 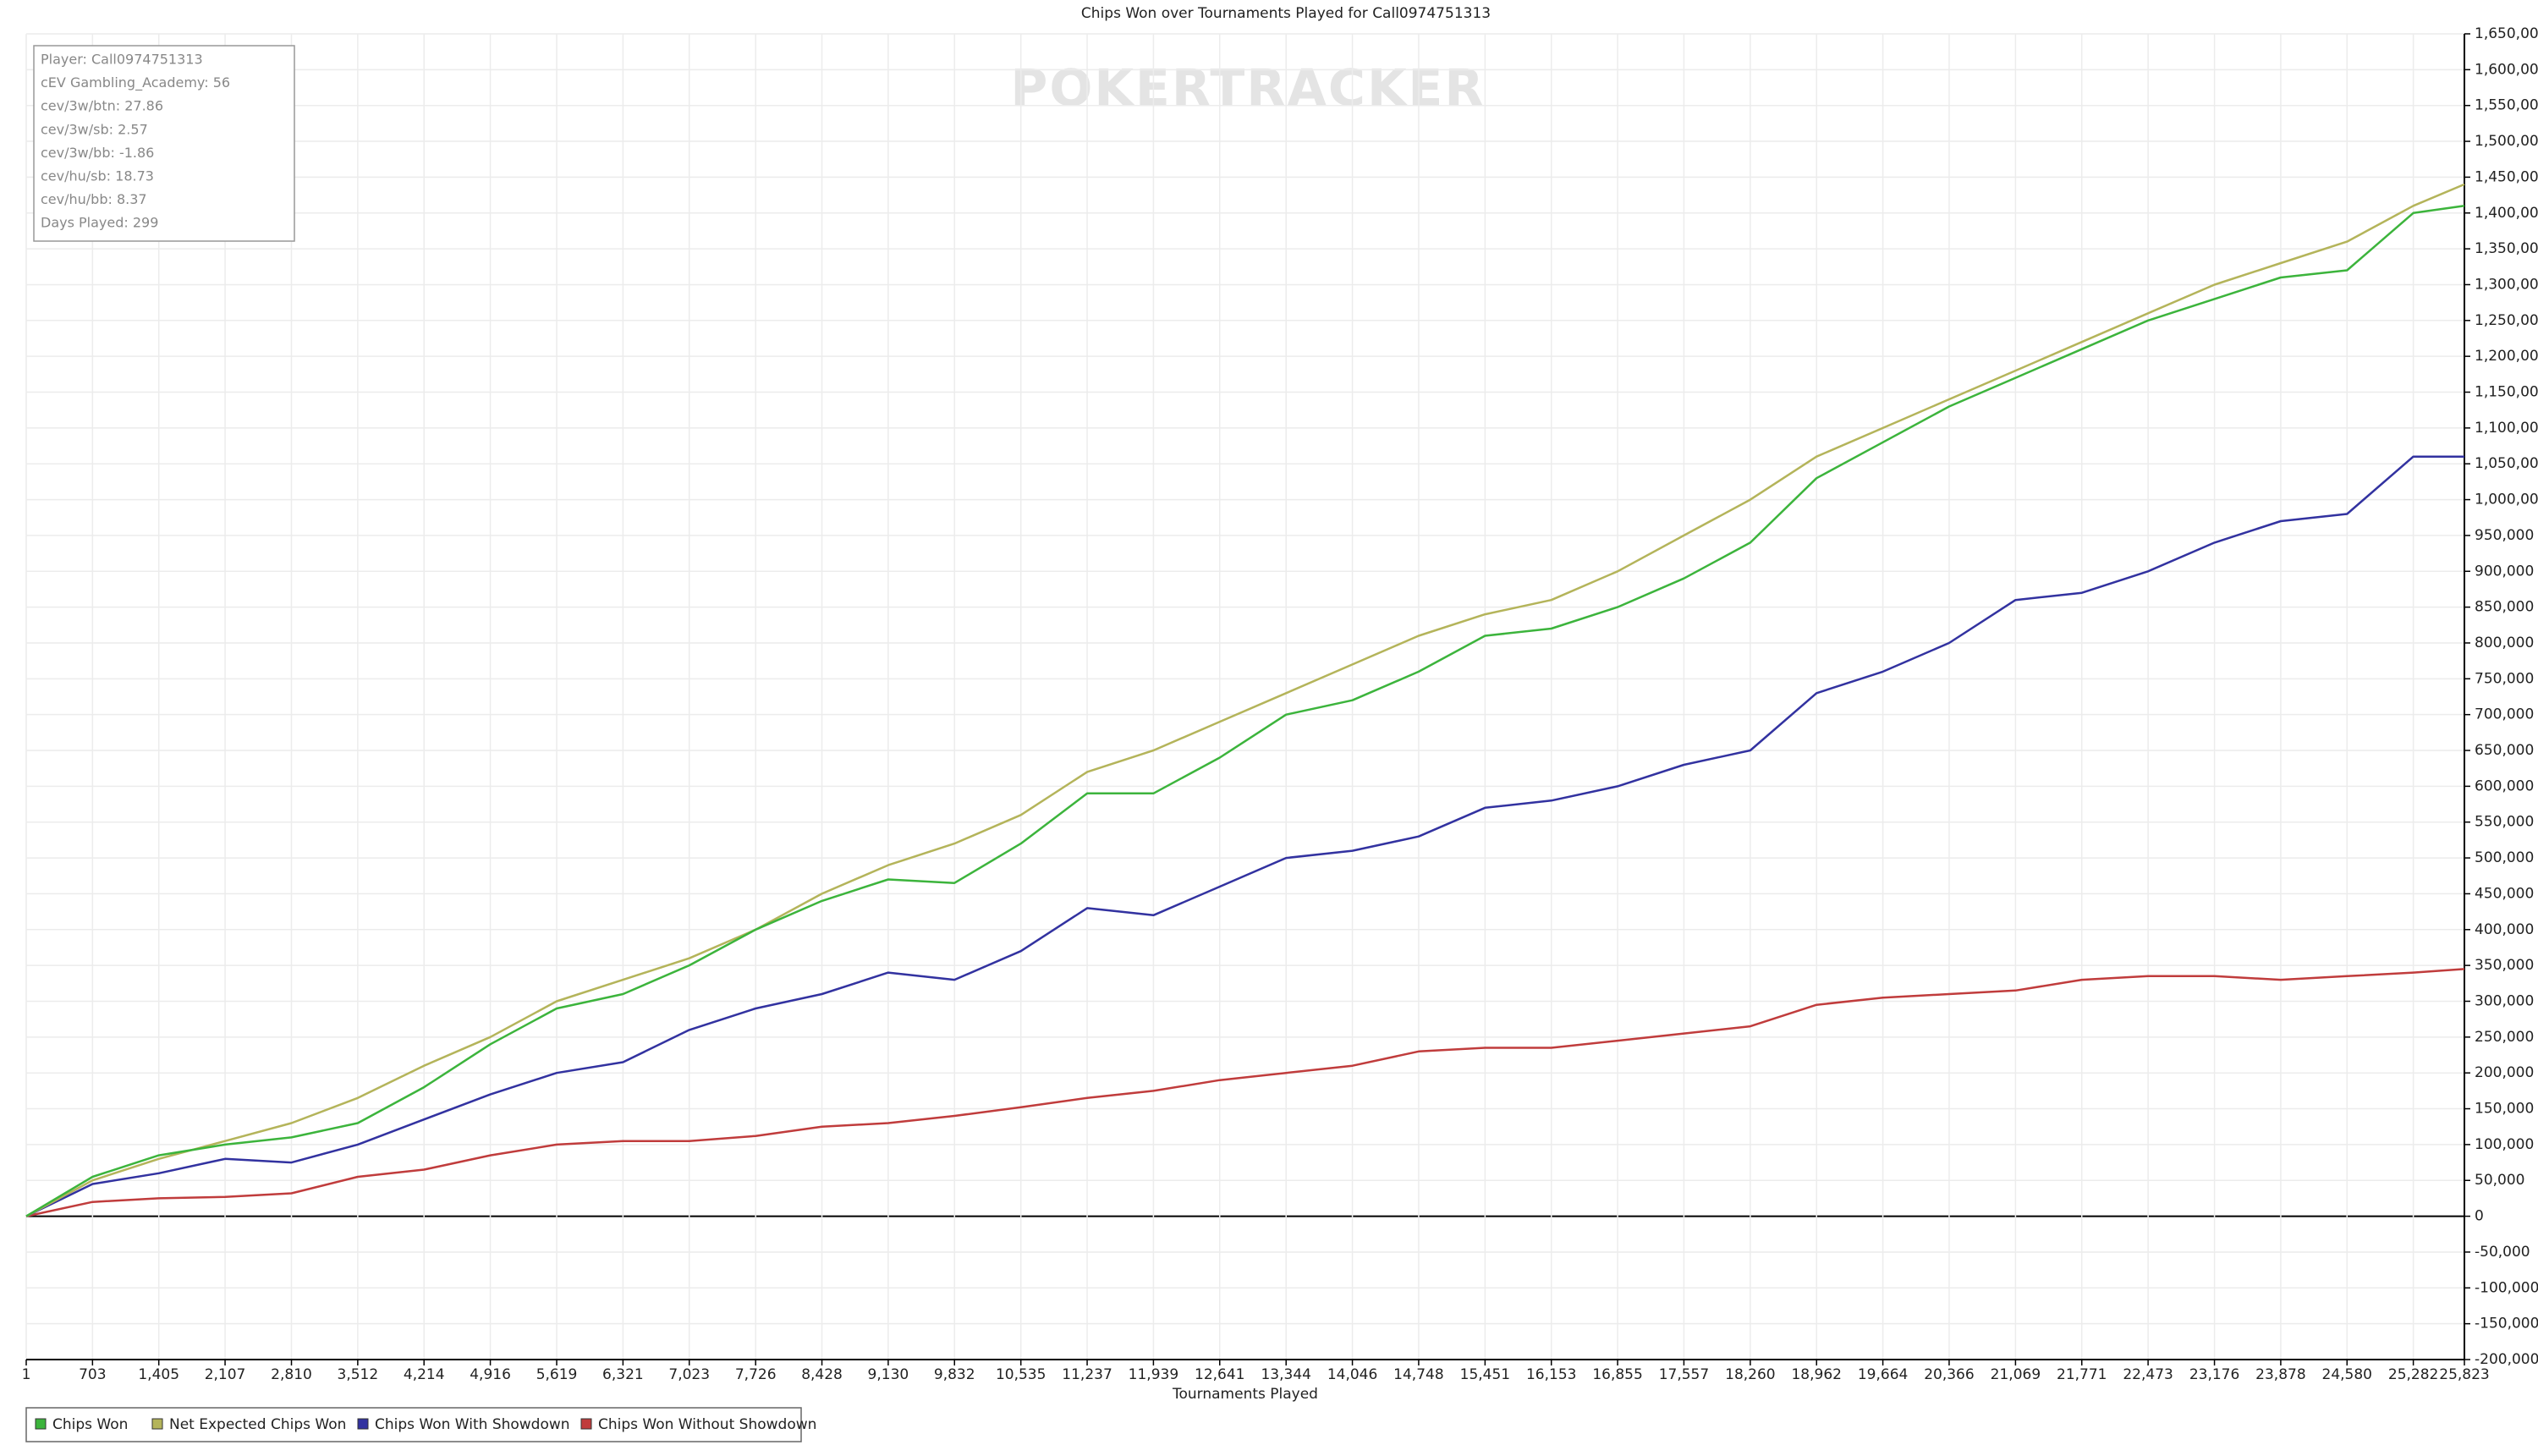 What do you see at coordinates (2506, 106) in the screenshot?
I see `y-tick-label: 1,550,000` at bounding box center [2506, 106].